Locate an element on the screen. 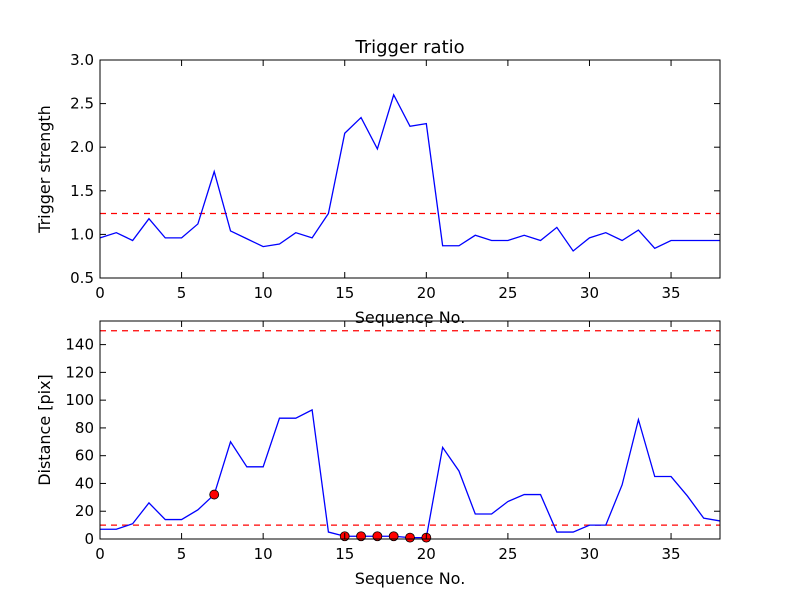 The width and height of the screenshot is (800, 600). y-tick-label: 80 is located at coordinates (84, 428).